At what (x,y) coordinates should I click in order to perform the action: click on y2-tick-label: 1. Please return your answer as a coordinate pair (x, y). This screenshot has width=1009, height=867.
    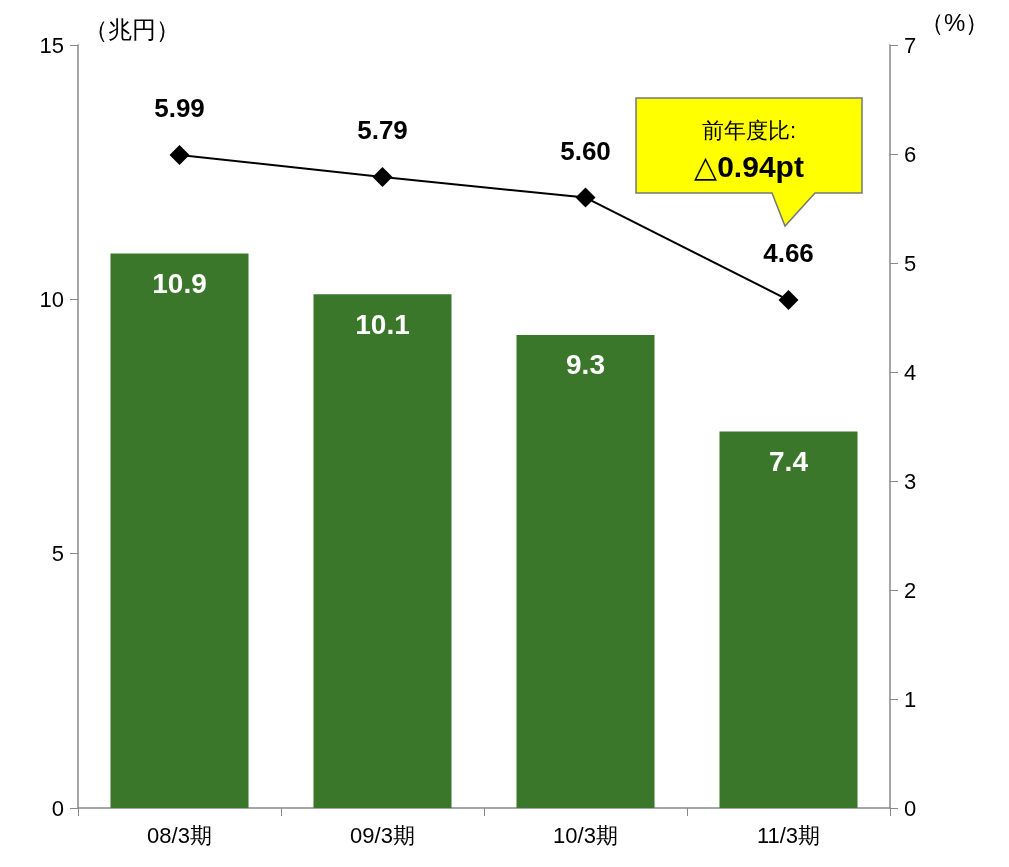
    Looking at the image, I should click on (910, 699).